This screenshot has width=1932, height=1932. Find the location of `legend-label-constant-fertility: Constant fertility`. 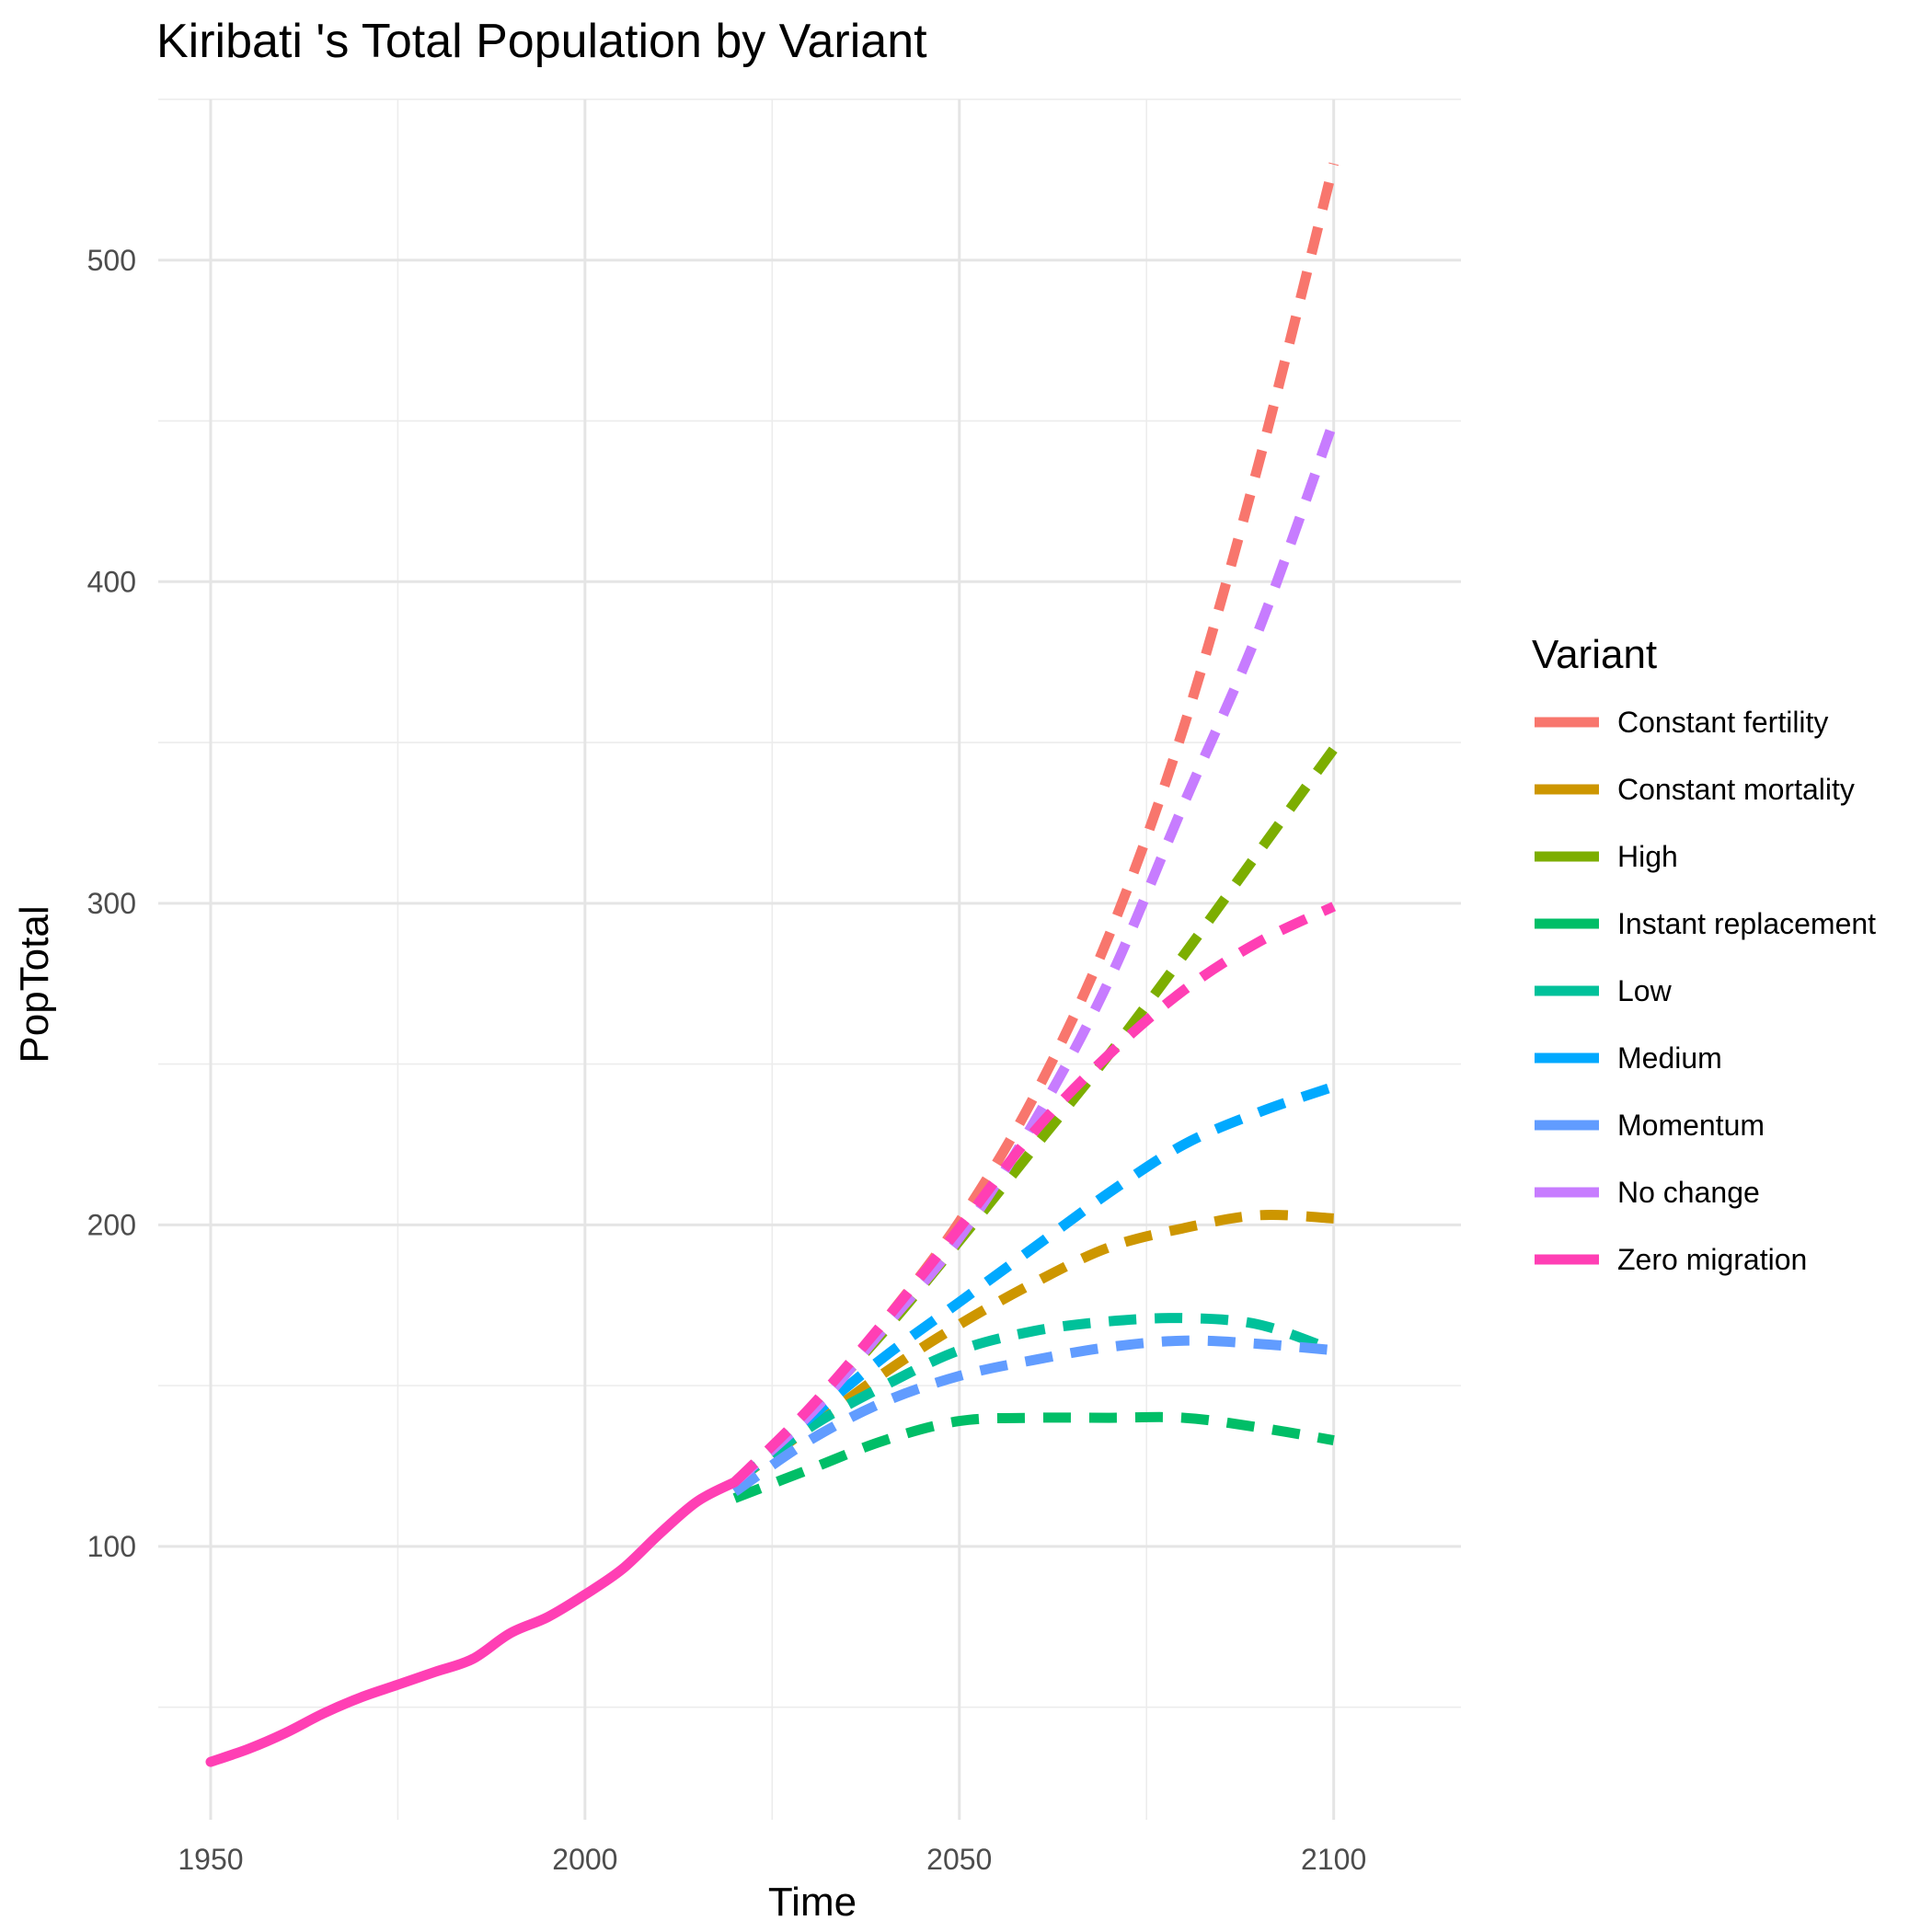

legend-label-constant-fertility: Constant fertility is located at coordinates (1722, 722).